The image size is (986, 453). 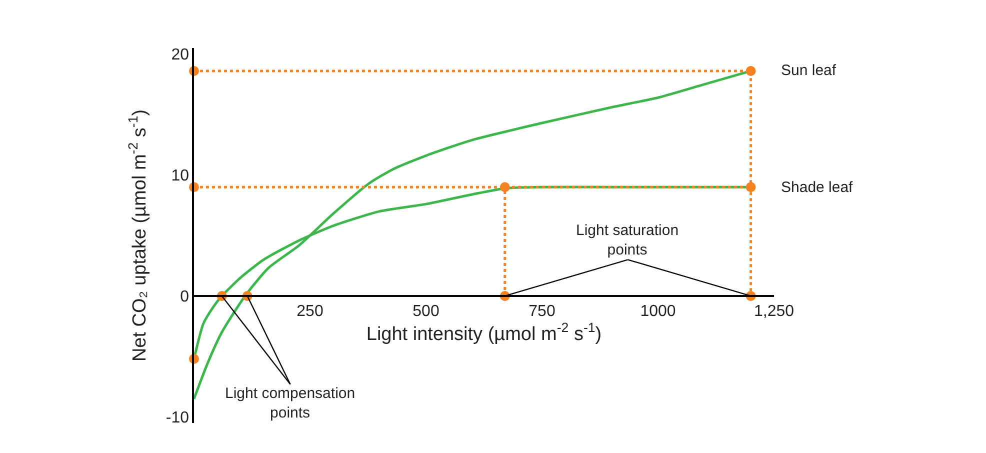 I want to click on x-tick-label: 1,250, so click(x=774, y=311).